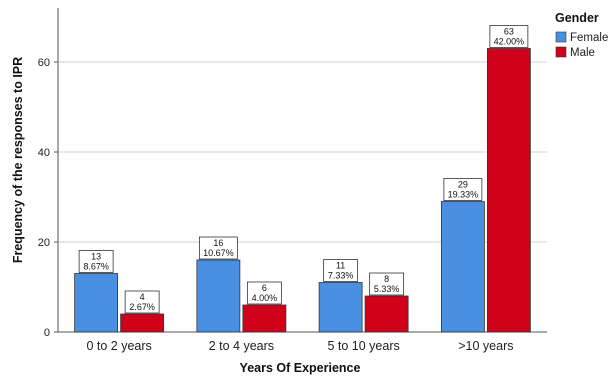  Describe the element at coordinates (463, 185) in the screenshot. I see `data-label-count-female-3: 29` at that location.